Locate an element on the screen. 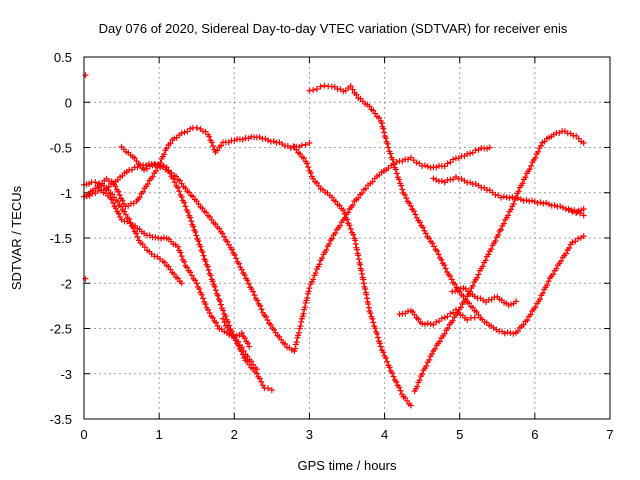 The height and width of the screenshot is (480, 640). y-tick-label: -3.5 is located at coordinates (61, 419).